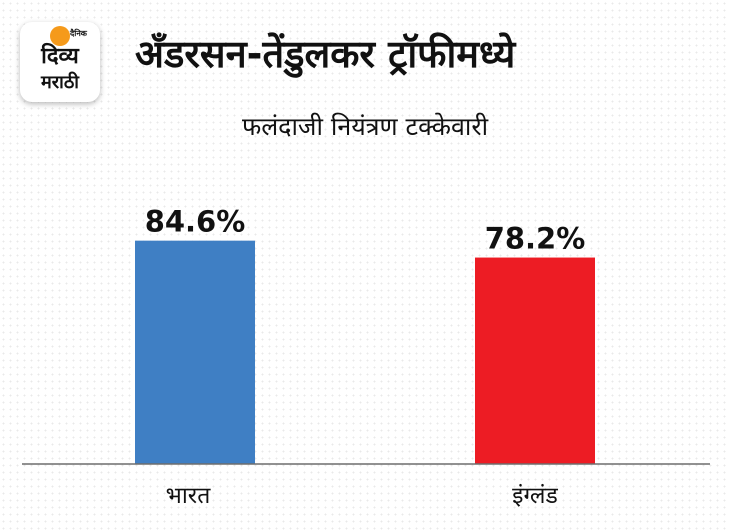  What do you see at coordinates (60, 56) in the screenshot?
I see `logo-text-divya: दिव्य` at bounding box center [60, 56].